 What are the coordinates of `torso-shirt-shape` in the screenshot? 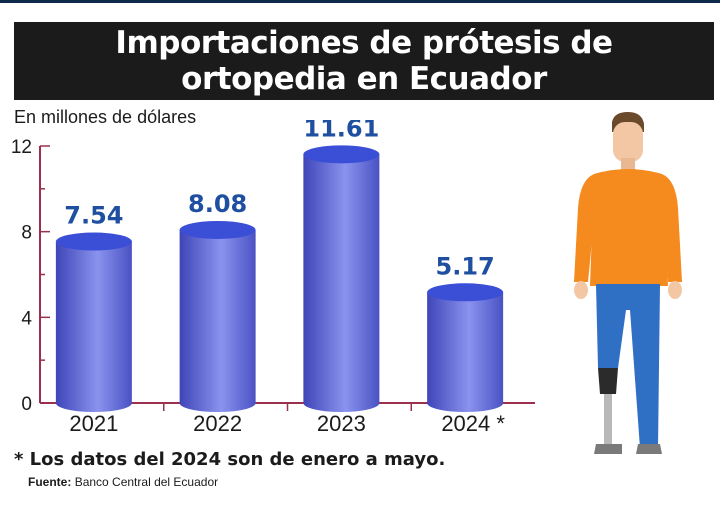 It's located at (629, 227).